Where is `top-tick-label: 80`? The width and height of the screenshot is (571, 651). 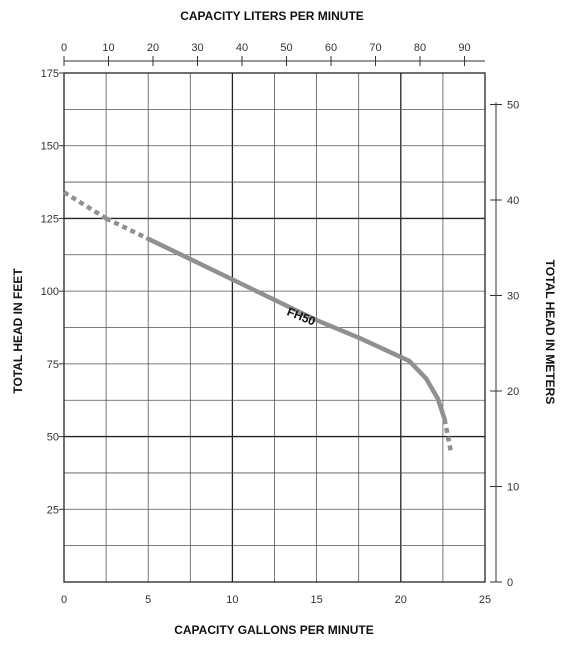 top-tick-label: 80 is located at coordinates (420, 48).